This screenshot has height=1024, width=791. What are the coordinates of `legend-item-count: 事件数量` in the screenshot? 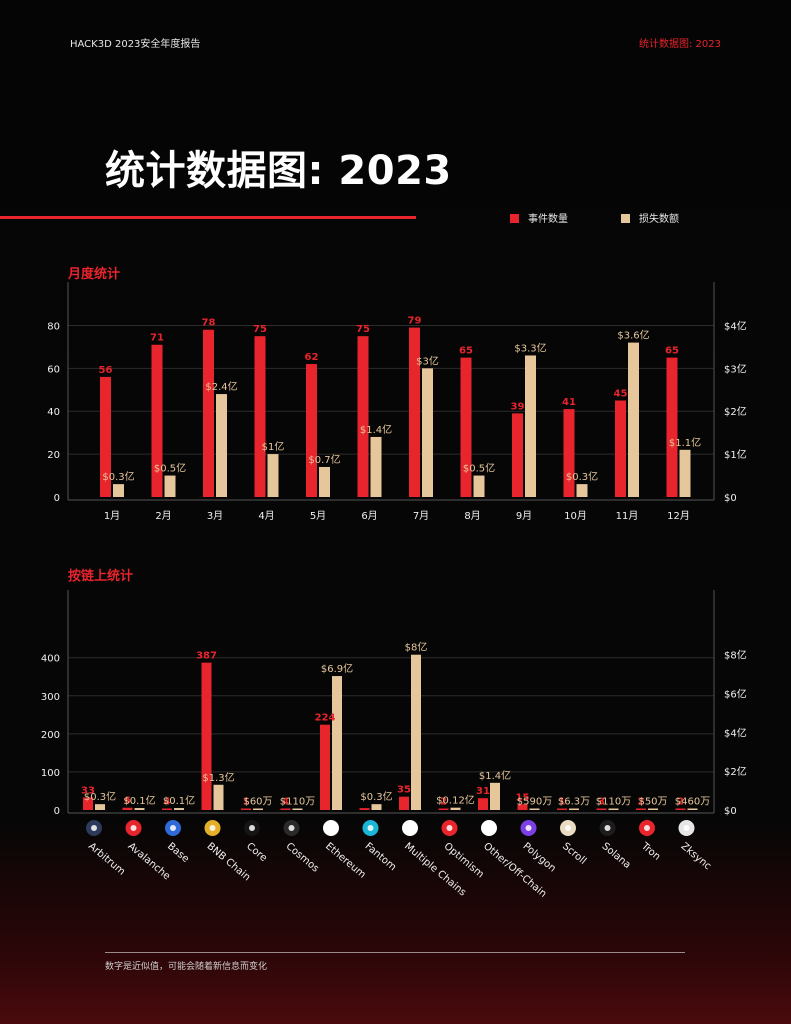 It's located at (539, 217).